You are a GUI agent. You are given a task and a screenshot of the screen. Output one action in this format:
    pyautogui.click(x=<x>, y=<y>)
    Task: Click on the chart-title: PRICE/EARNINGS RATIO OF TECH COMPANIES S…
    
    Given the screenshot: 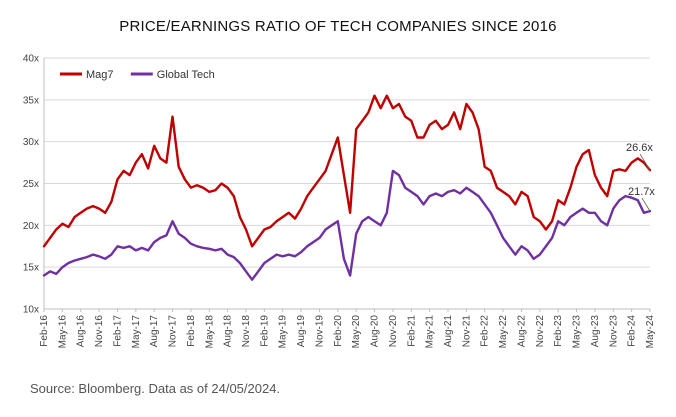 What is the action you would take?
    pyautogui.click(x=338, y=26)
    